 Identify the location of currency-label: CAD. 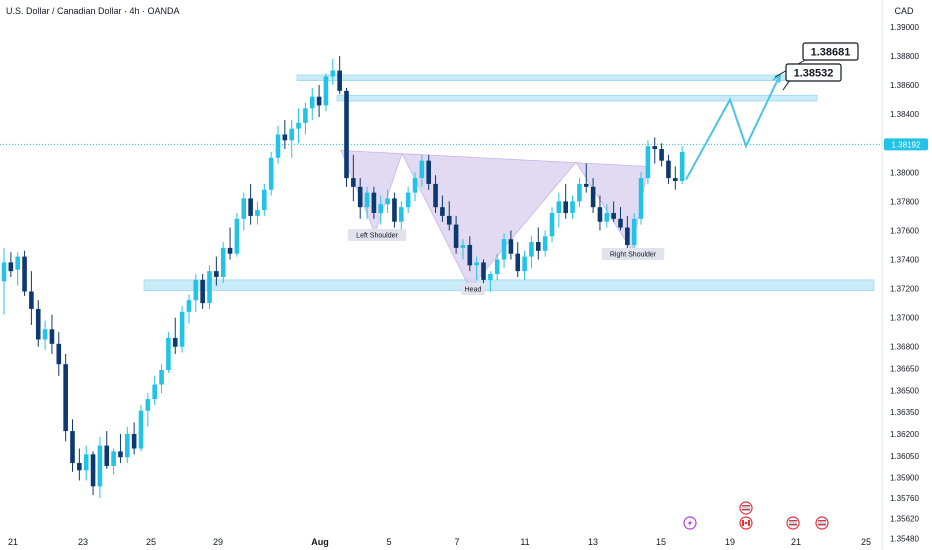
(904, 11).